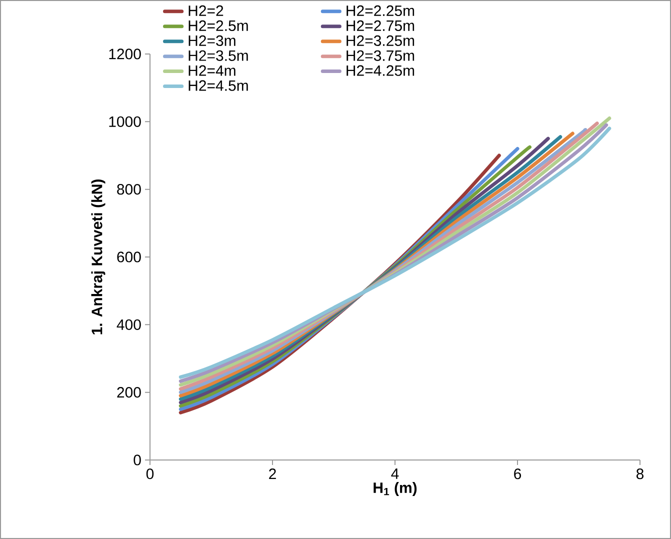 This screenshot has width=671, height=539. What do you see at coordinates (125, 54) in the screenshot?
I see `y-tick-label: 1200` at bounding box center [125, 54].